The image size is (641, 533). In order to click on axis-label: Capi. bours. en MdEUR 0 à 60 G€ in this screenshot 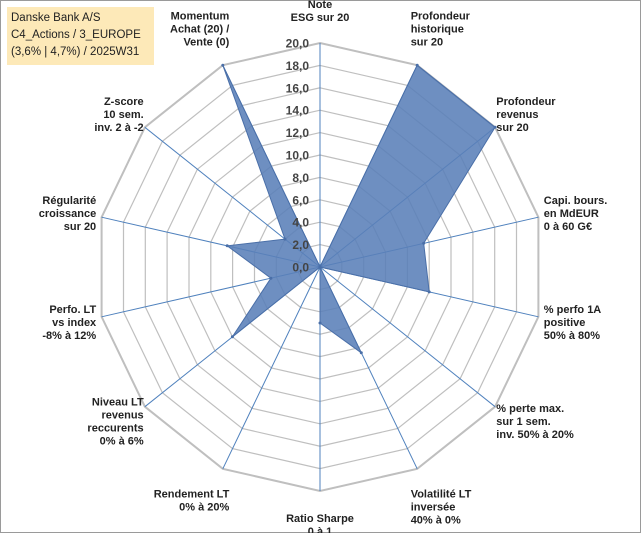, I will do `click(576, 214)`.